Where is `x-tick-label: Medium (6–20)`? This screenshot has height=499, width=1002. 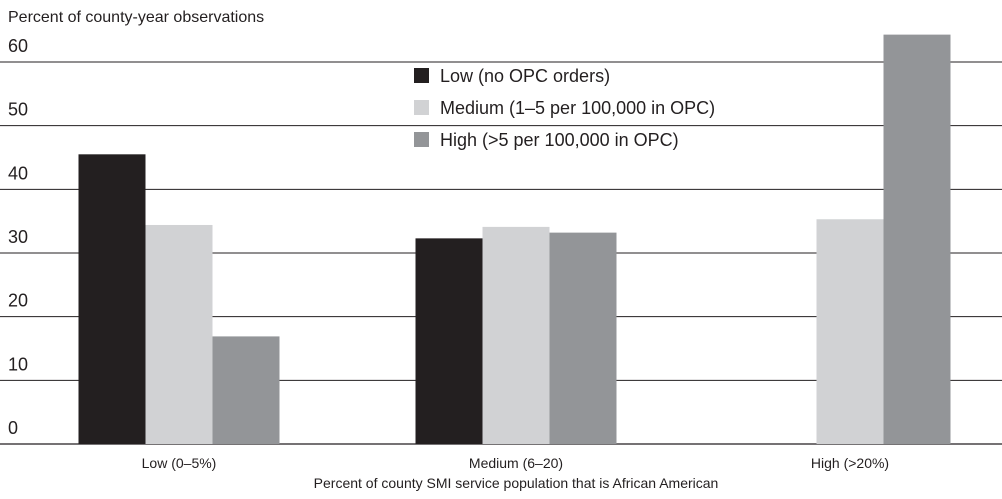
x-tick-label: Medium (6–20) is located at coordinates (516, 463).